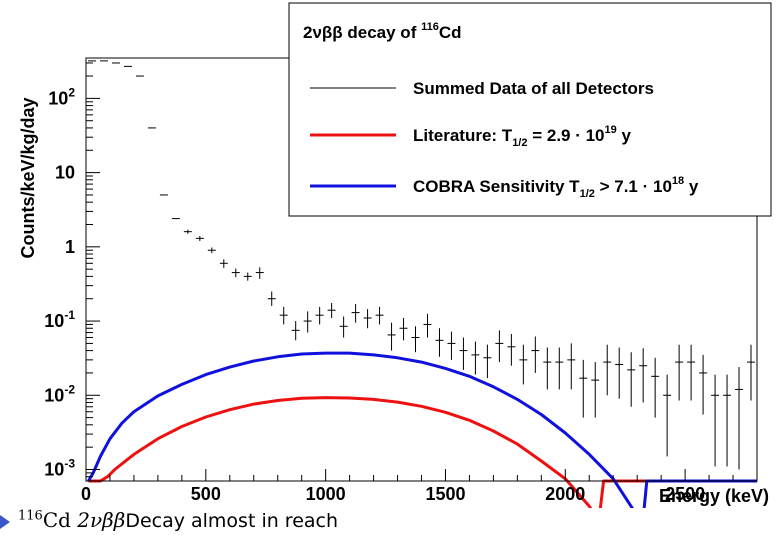 This screenshot has height=535, width=780. I want to click on y-tick-label: 10⁻², so click(59, 393).